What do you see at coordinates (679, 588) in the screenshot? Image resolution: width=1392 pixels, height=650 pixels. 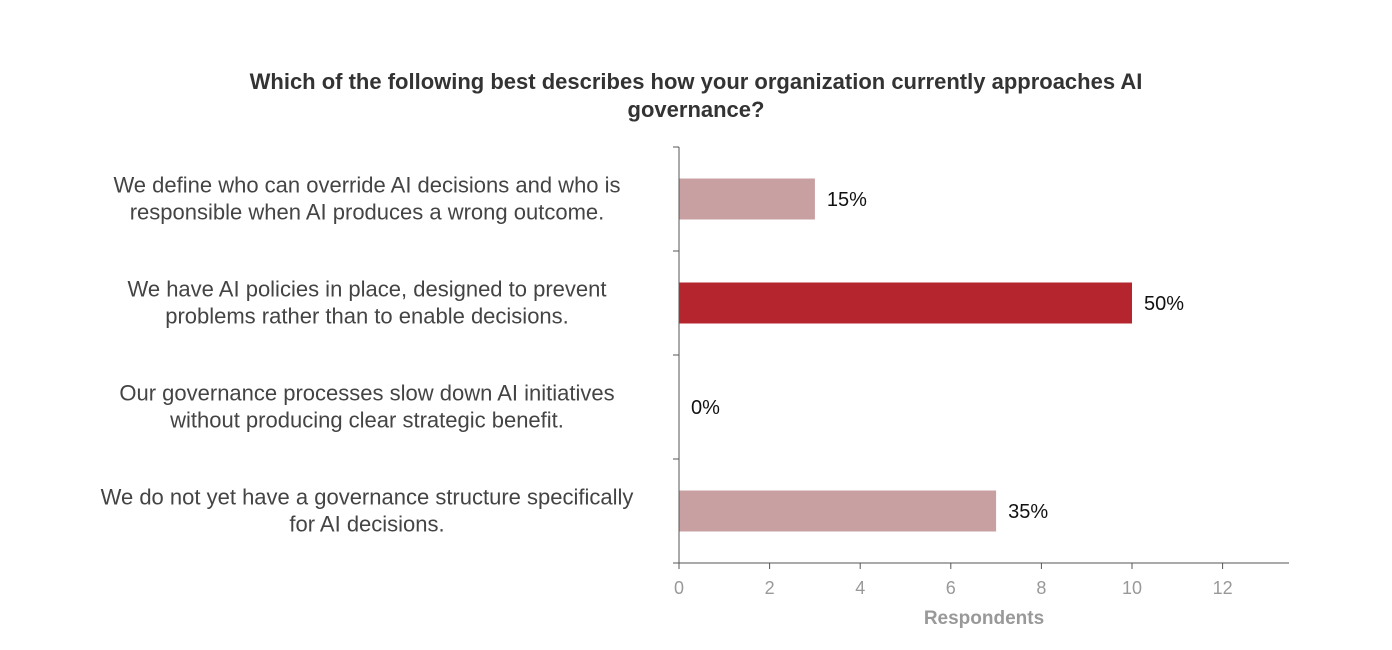 I see `x-tick-label-0: 0` at bounding box center [679, 588].